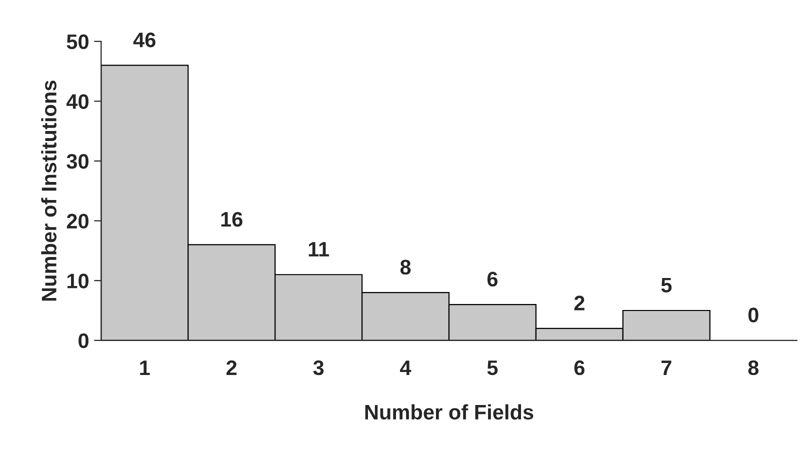 This screenshot has width=809, height=460. Describe the element at coordinates (492, 279) in the screenshot. I see `data-label: 6` at that location.